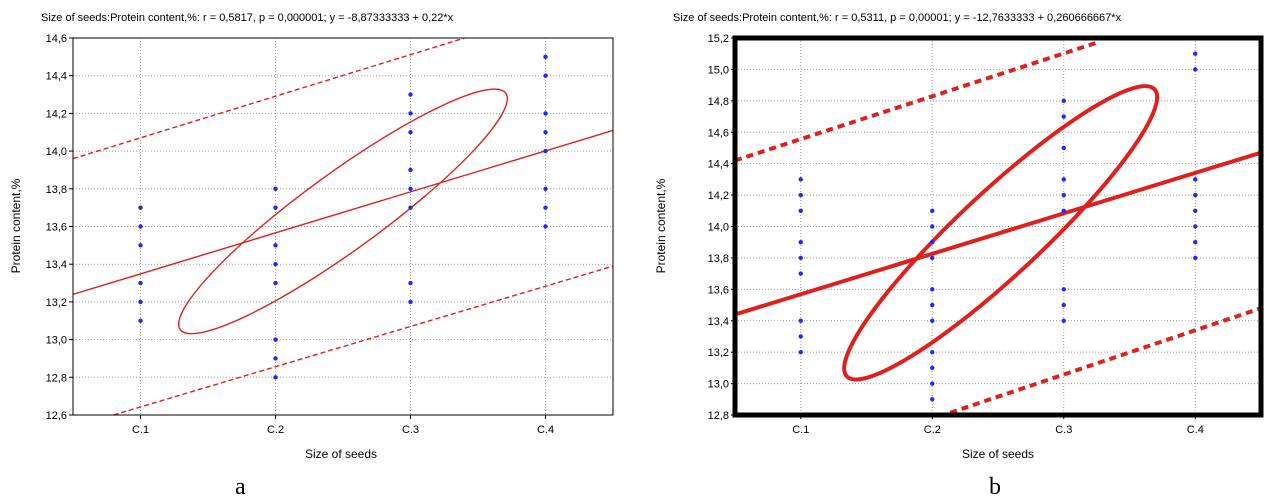 The image size is (1269, 502). I want to click on panel-label: a, so click(240, 487).